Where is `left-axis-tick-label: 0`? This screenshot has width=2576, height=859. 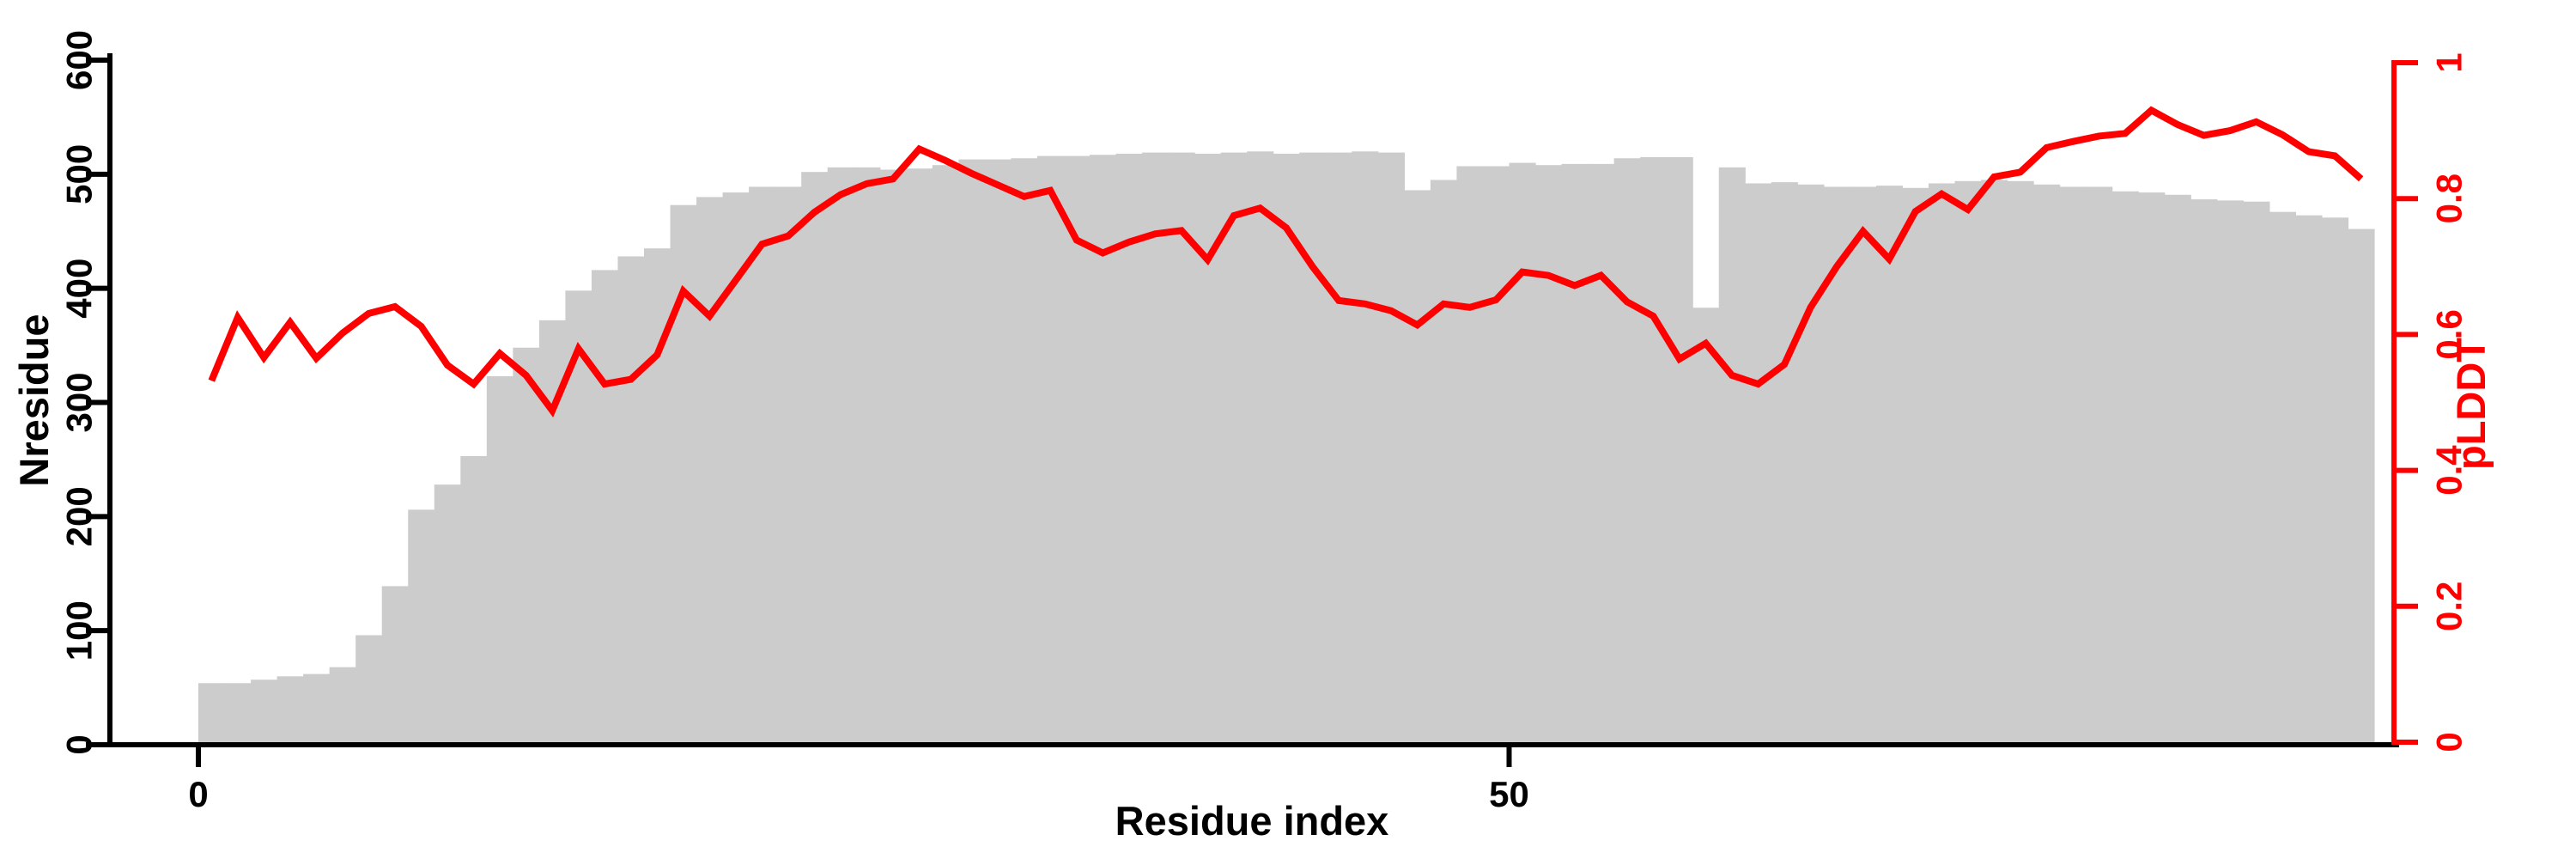
left-axis-tick-label: 0 is located at coordinates (79, 744).